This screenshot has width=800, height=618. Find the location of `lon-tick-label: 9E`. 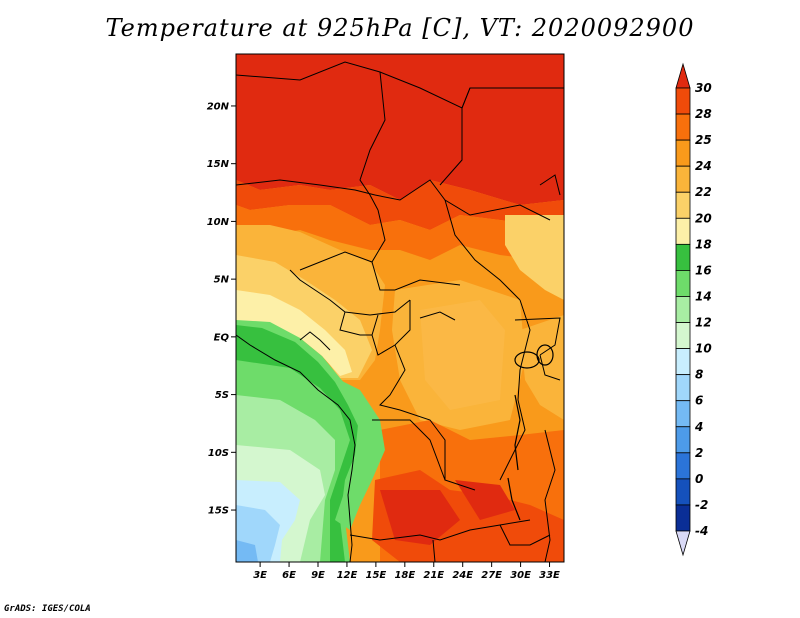

lon-tick-label: 9E is located at coordinates (318, 575).